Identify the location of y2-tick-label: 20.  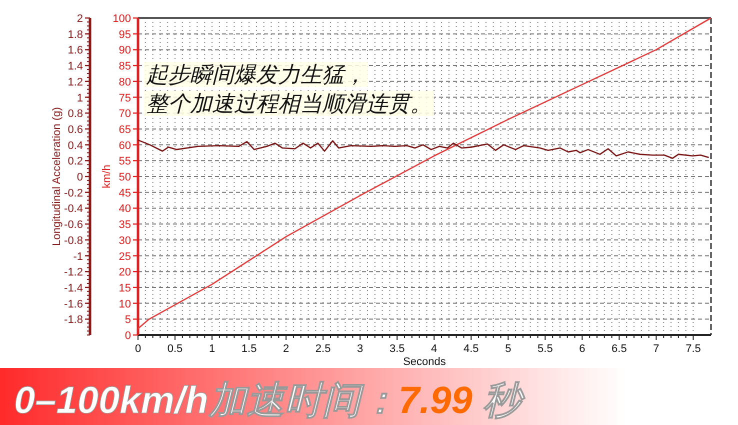
(124, 272).